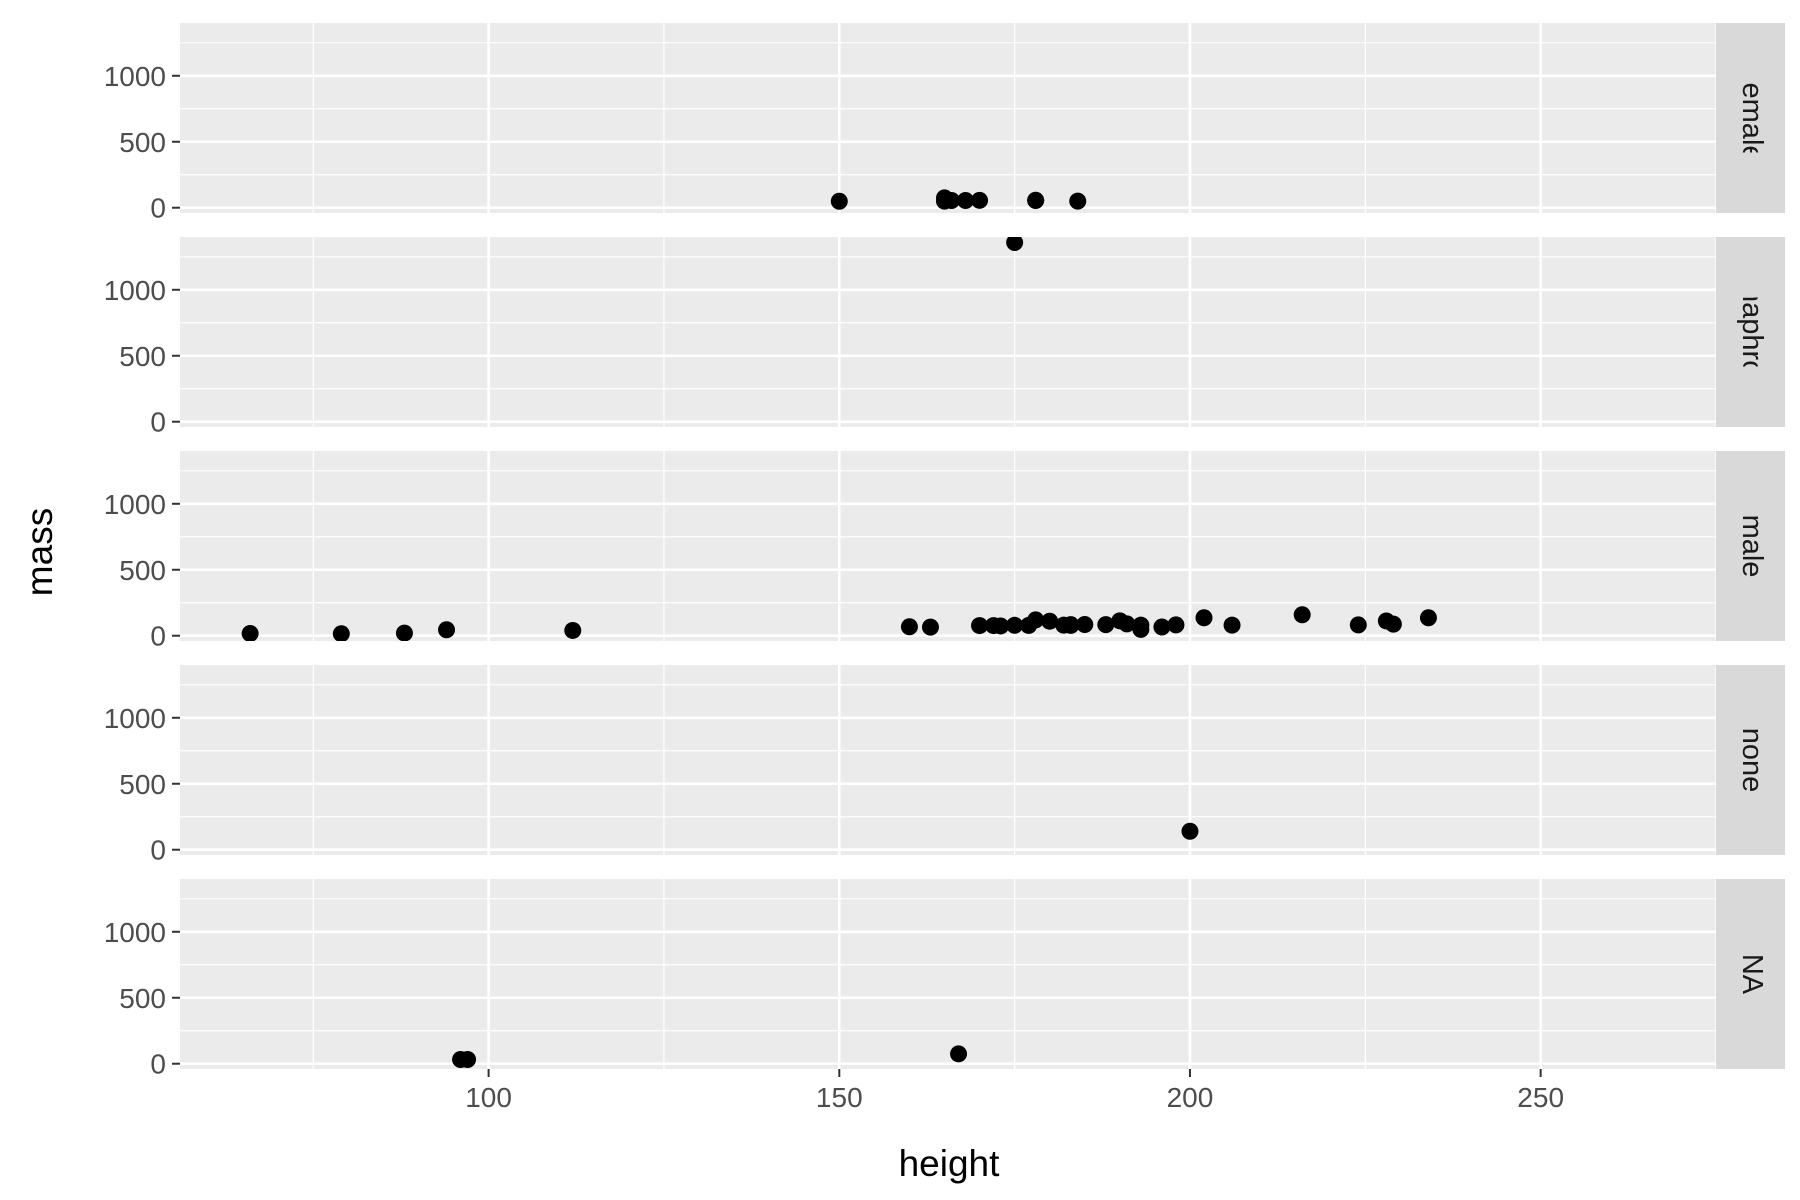 This screenshot has width=1800, height=1200. I want to click on facet-strip-label: male, so click(1752, 546).